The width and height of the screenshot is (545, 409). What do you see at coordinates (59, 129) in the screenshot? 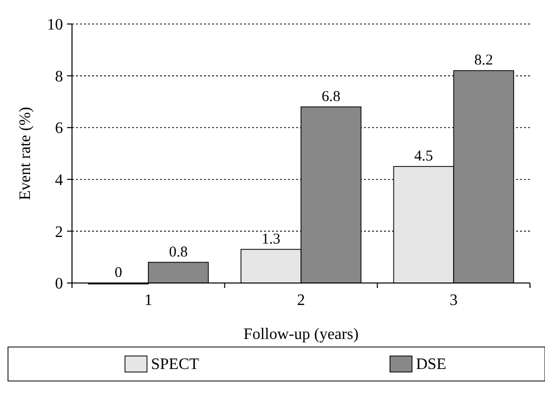
I see `y-tick-label: 6` at bounding box center [59, 129].